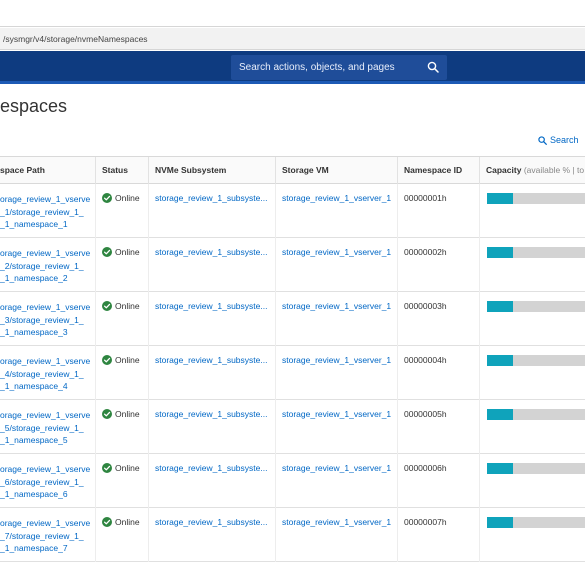 This screenshot has height=585, width=585. I want to click on namespace-path-link: _1_namespace_7, so click(34, 548).